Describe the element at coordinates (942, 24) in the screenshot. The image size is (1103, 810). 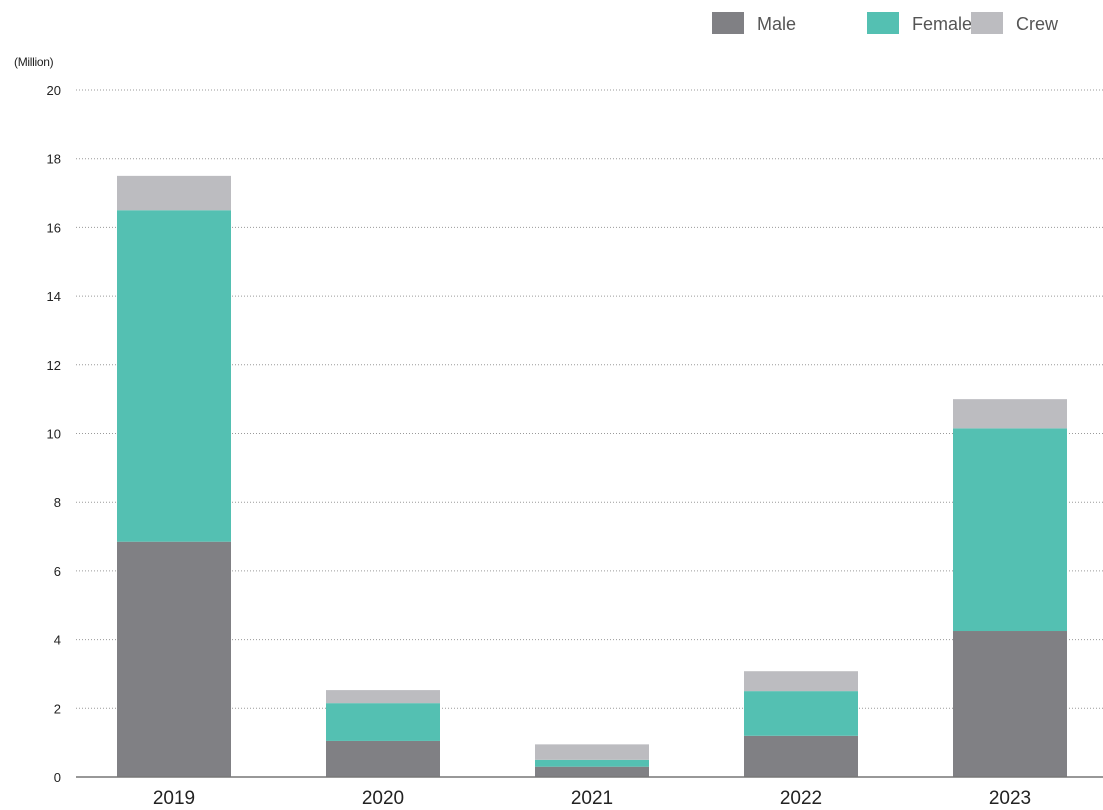
I see `legend-label-female: Female` at that location.